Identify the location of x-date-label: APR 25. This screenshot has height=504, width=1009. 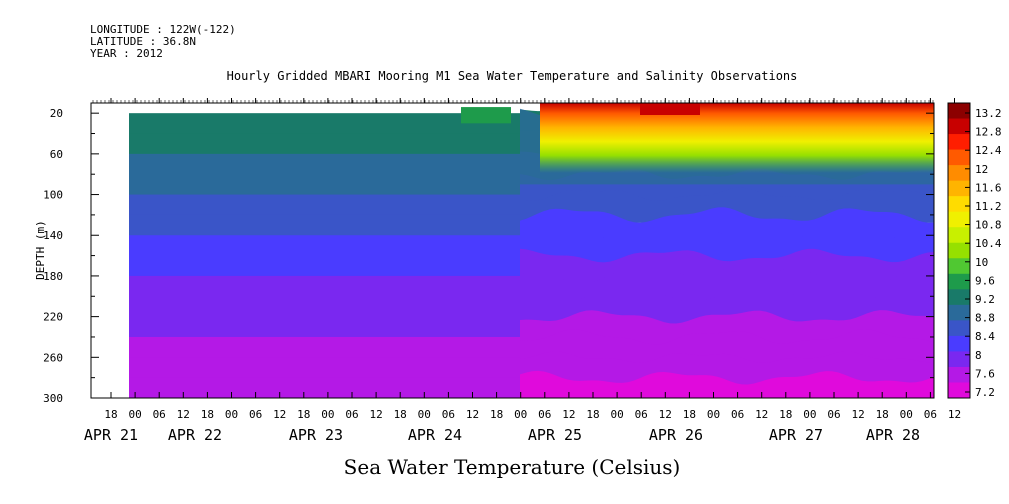
(555, 435).